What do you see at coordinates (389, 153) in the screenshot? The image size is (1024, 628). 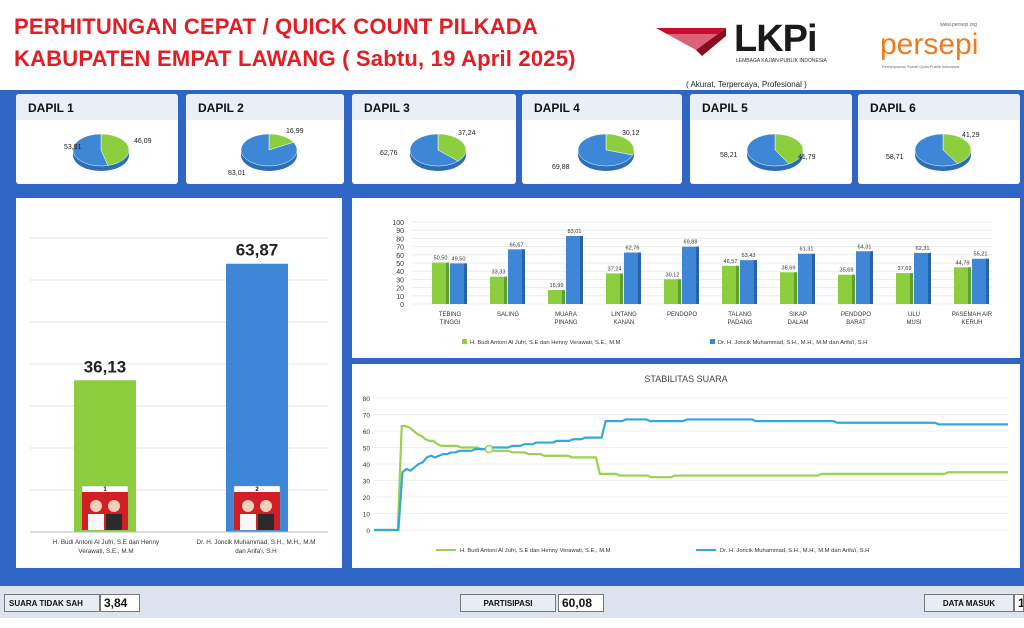 I see `pie-blue-label: 62,76` at bounding box center [389, 153].